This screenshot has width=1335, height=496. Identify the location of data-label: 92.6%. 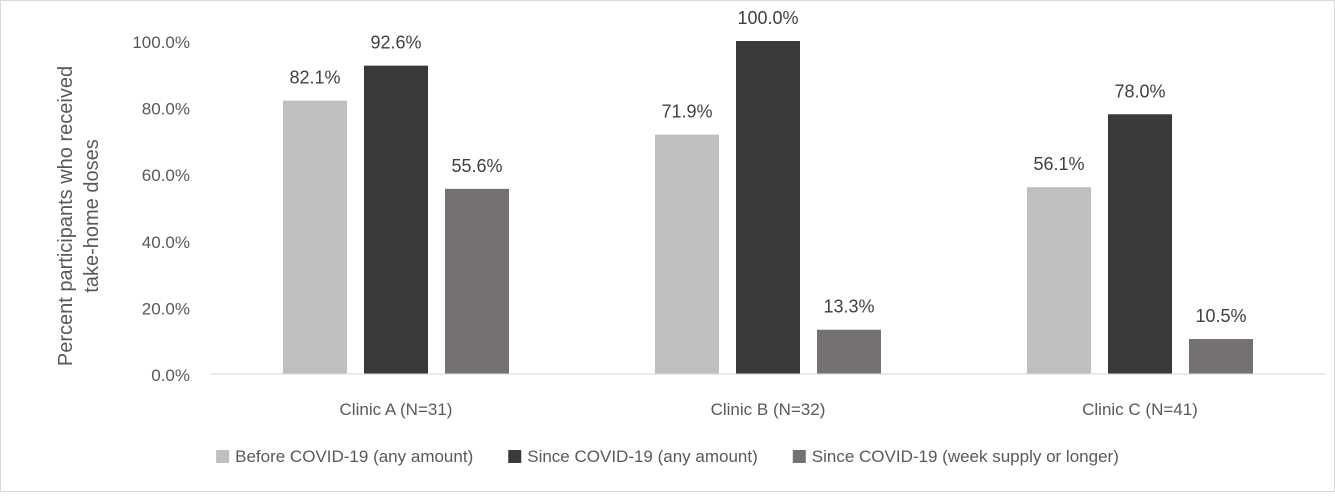
(395, 43).